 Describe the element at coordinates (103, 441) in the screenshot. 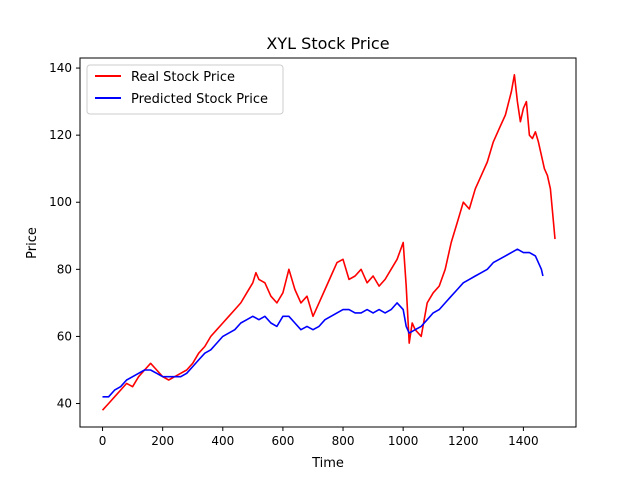

I see `x-tick-label: 0` at that location.